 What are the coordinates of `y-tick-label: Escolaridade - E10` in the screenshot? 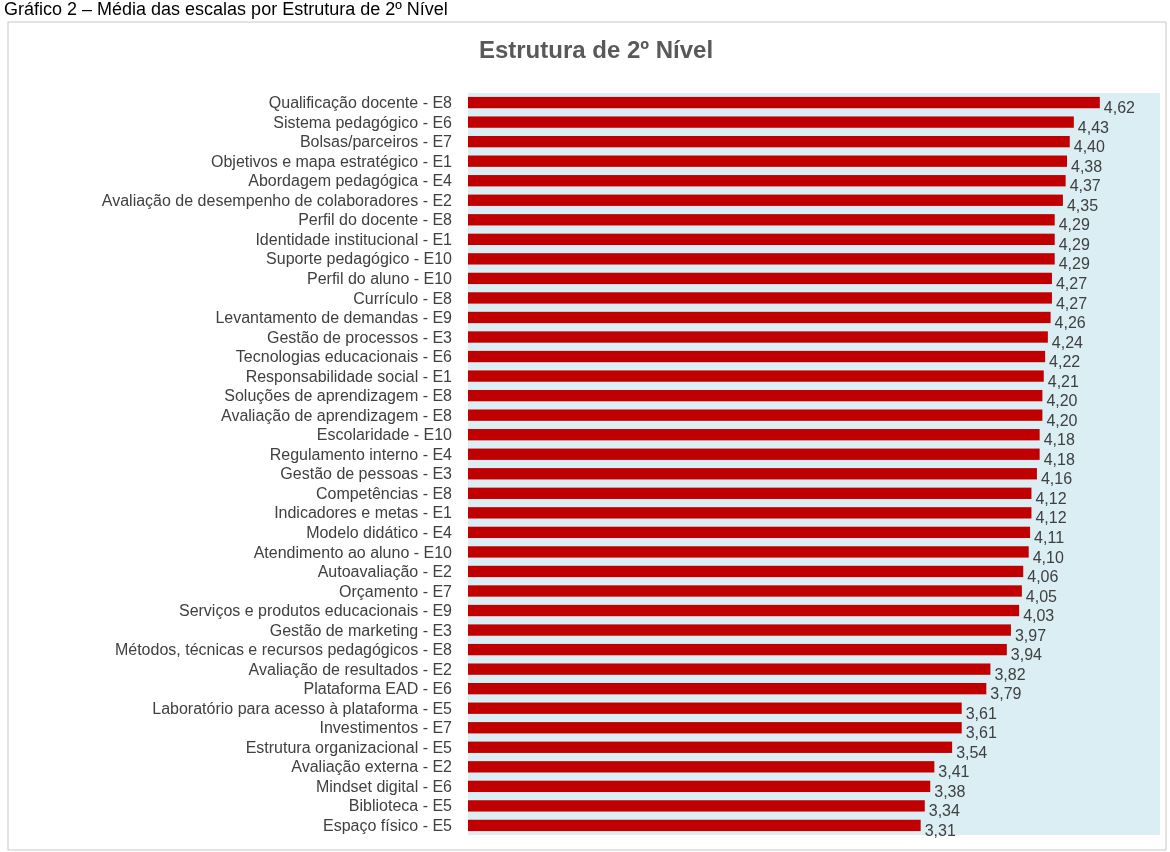 It's located at (384, 435).